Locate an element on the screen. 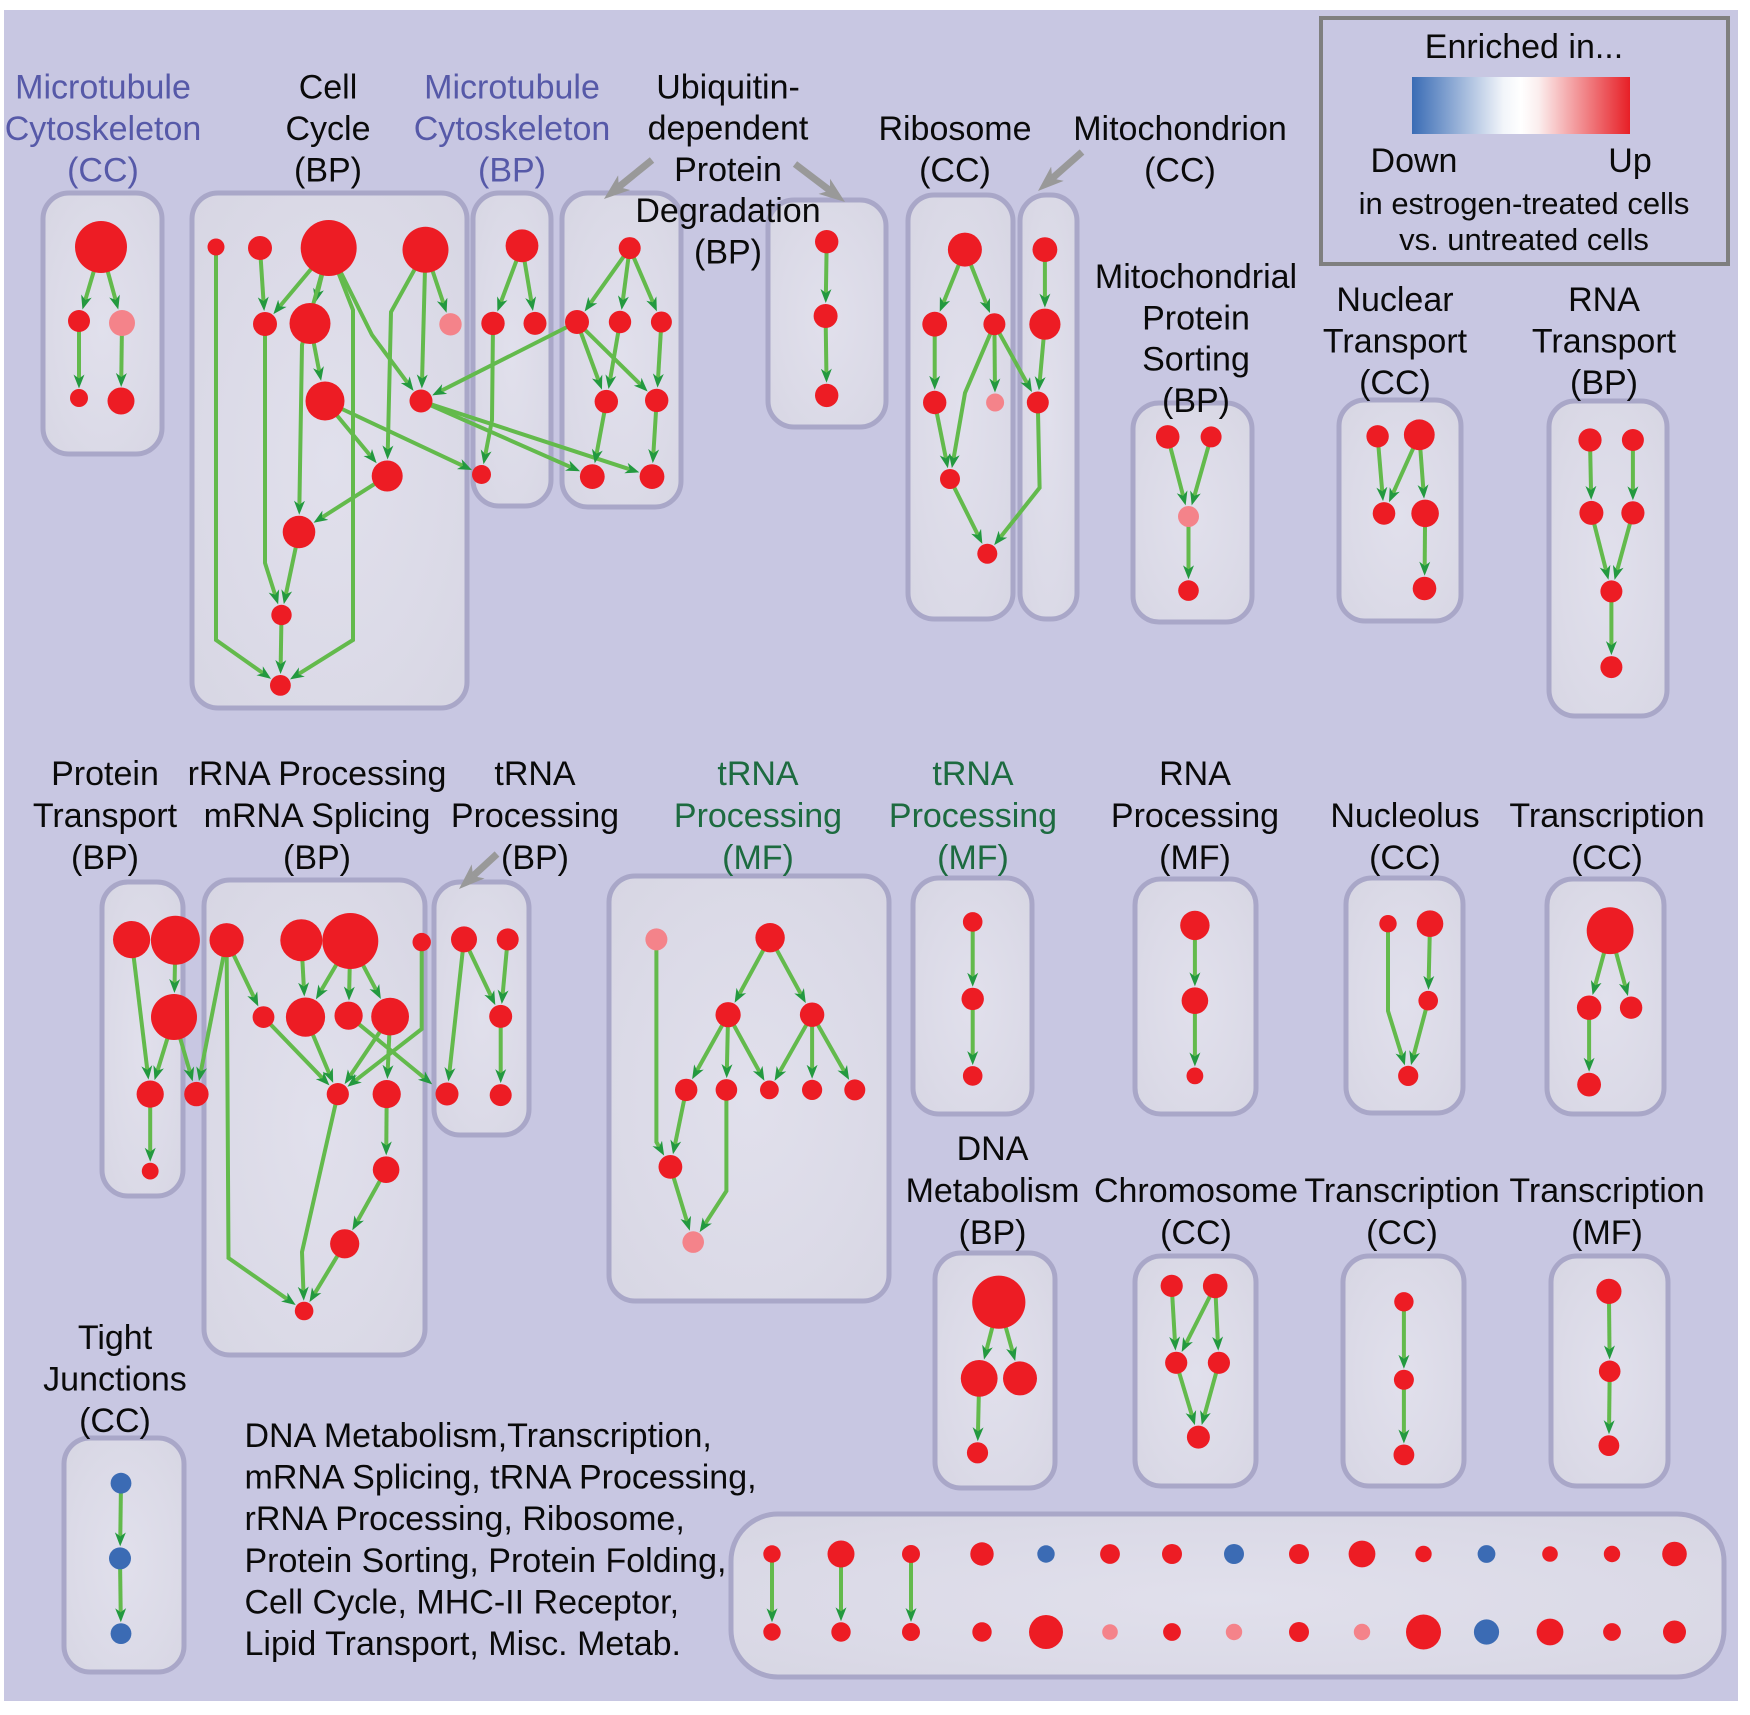  svg-text:mRNA Splicing, tRNA Processing: mRNA Splicing, tRNA Processing, is located at coordinates (501, 1478).